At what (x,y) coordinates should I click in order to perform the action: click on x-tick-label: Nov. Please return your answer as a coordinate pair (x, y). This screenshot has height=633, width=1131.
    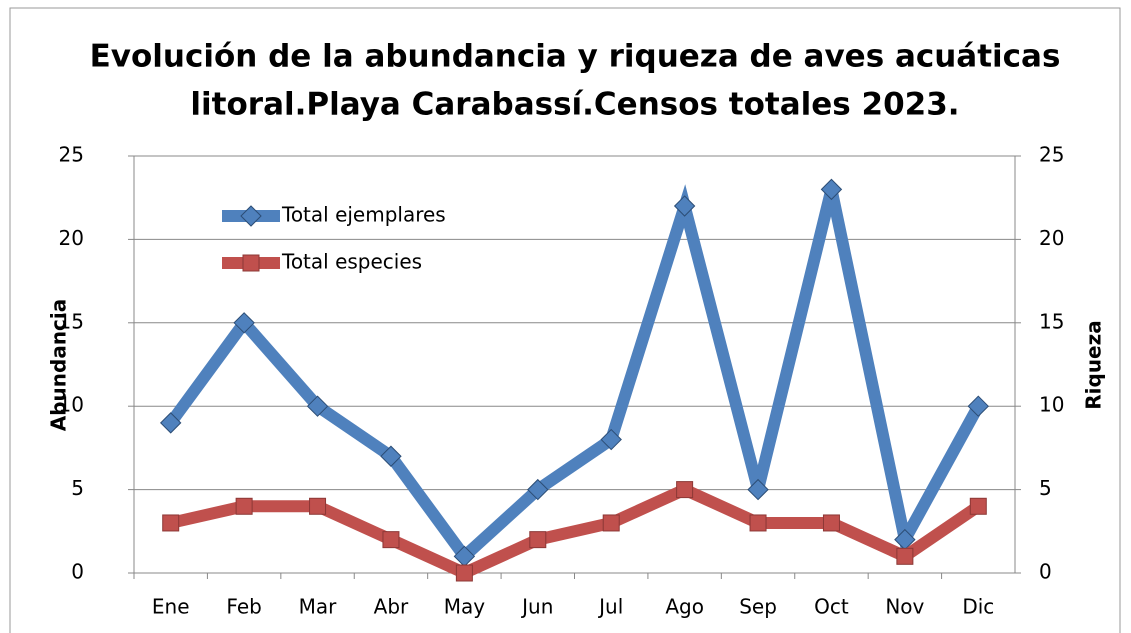
    Looking at the image, I should click on (904, 607).